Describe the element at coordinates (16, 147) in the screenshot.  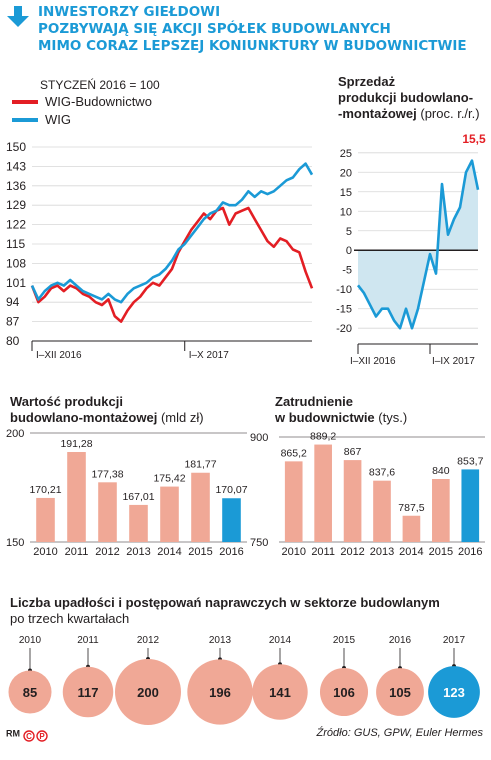
I see `wig-ytick-label: 150` at that location.